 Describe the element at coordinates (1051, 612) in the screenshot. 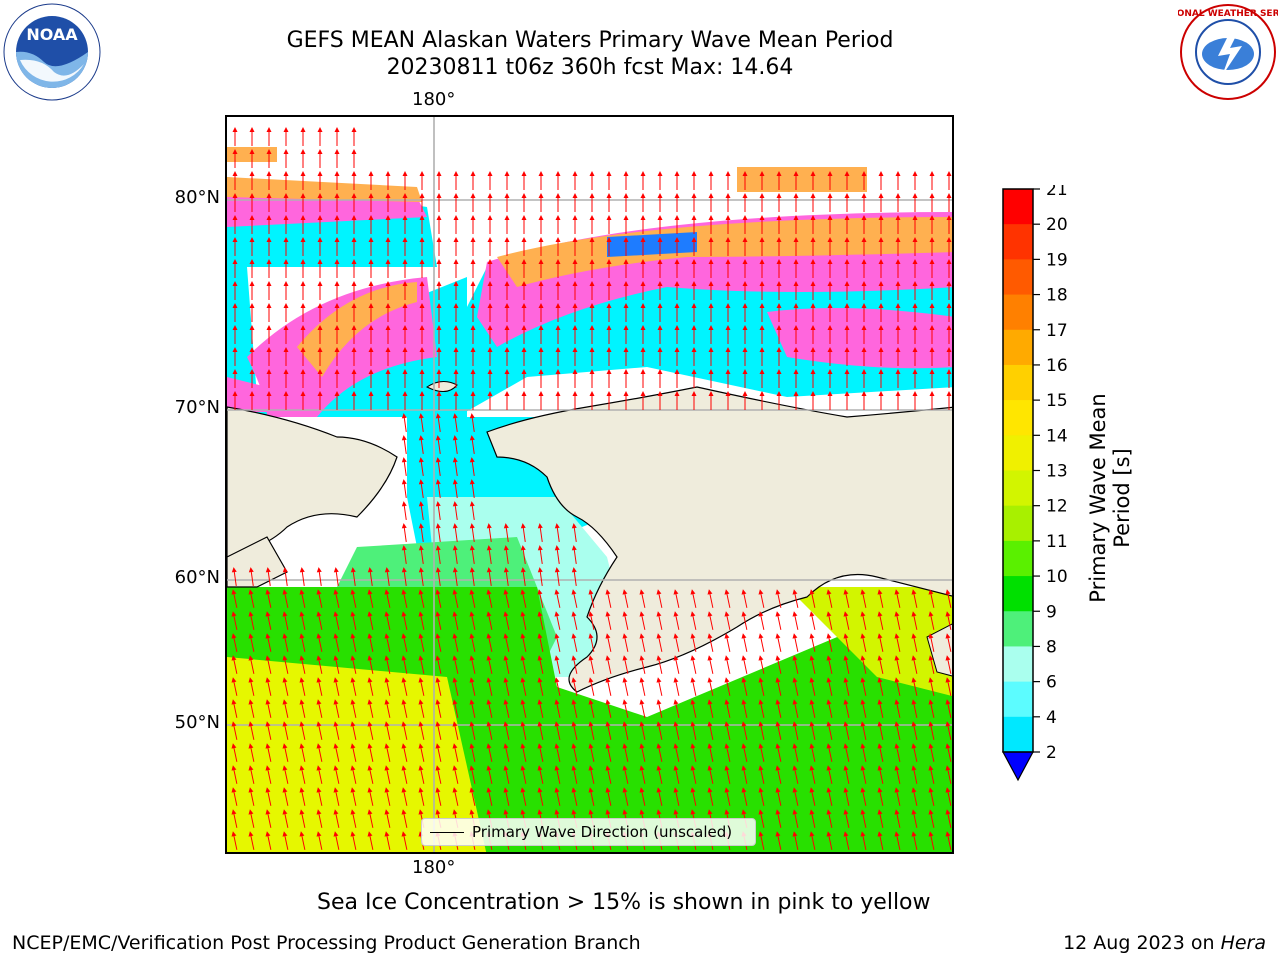

I see `colorbar-tick-label: 9` at that location.